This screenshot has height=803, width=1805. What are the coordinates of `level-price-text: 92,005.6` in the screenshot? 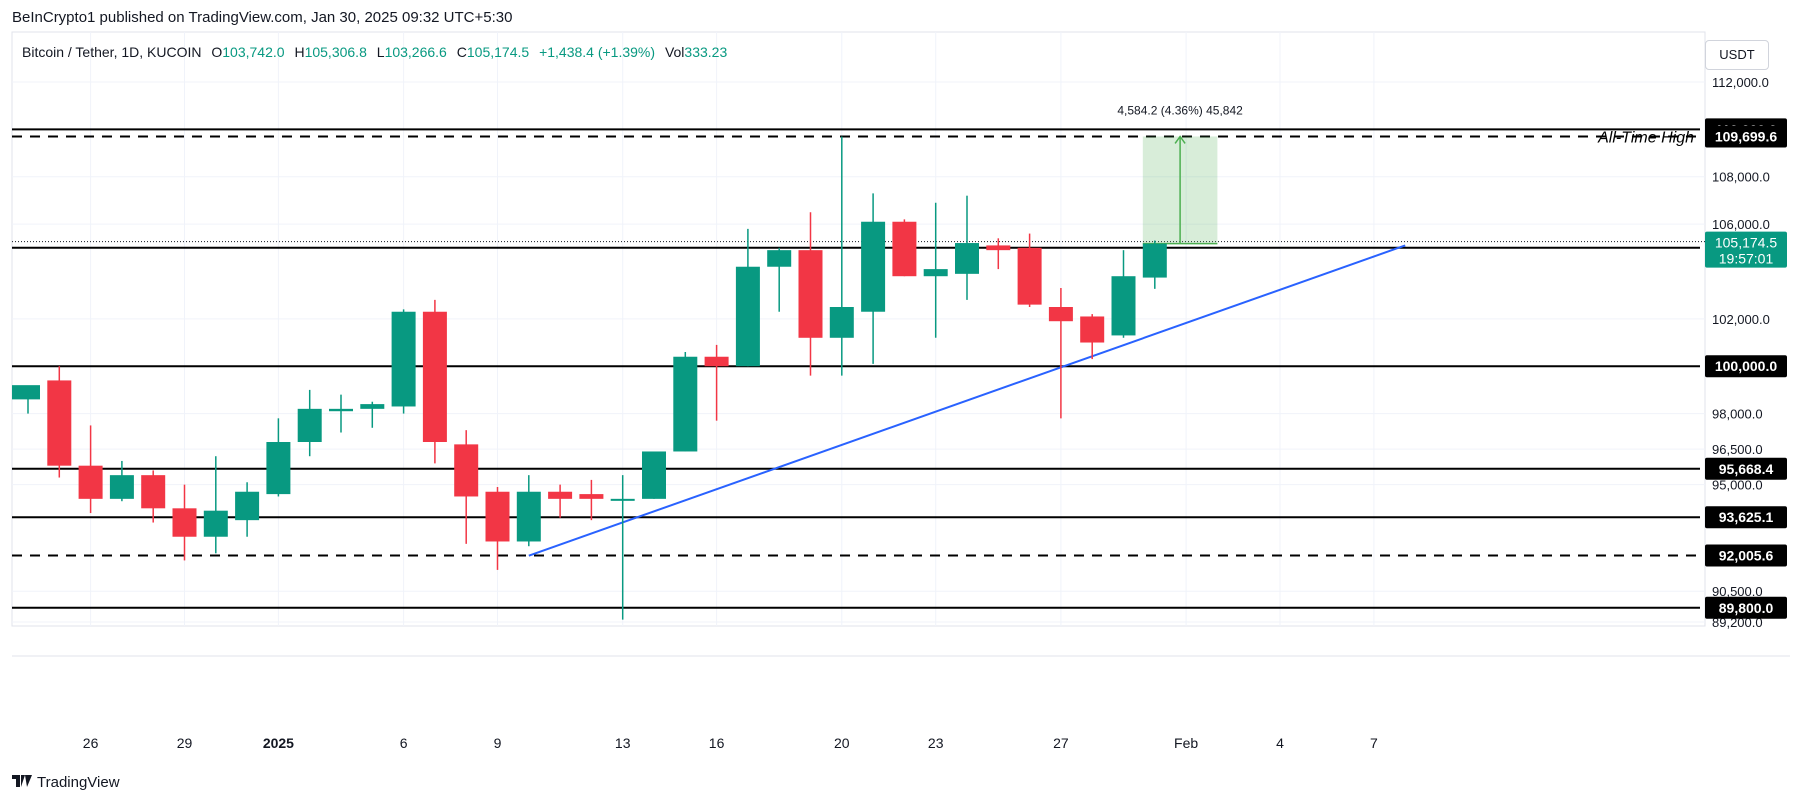 It's located at (1746, 556).